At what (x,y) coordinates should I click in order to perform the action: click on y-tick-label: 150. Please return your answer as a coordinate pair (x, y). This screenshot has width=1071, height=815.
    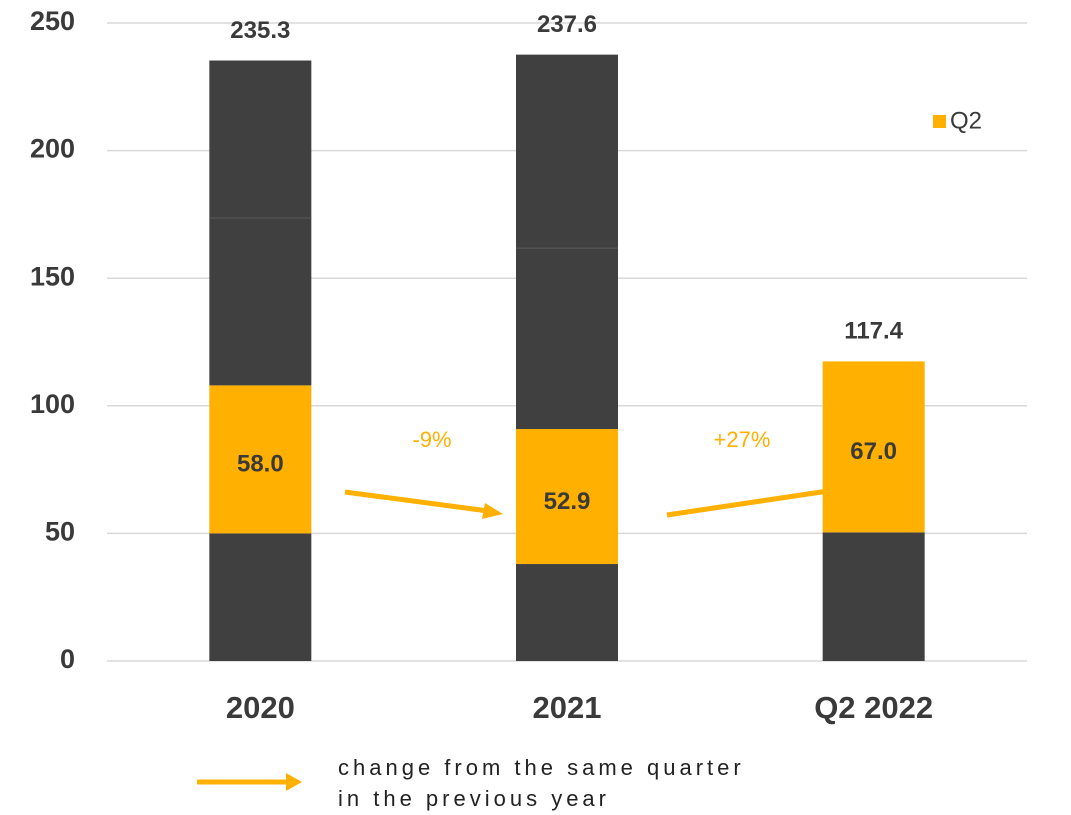
    Looking at the image, I should click on (52, 276).